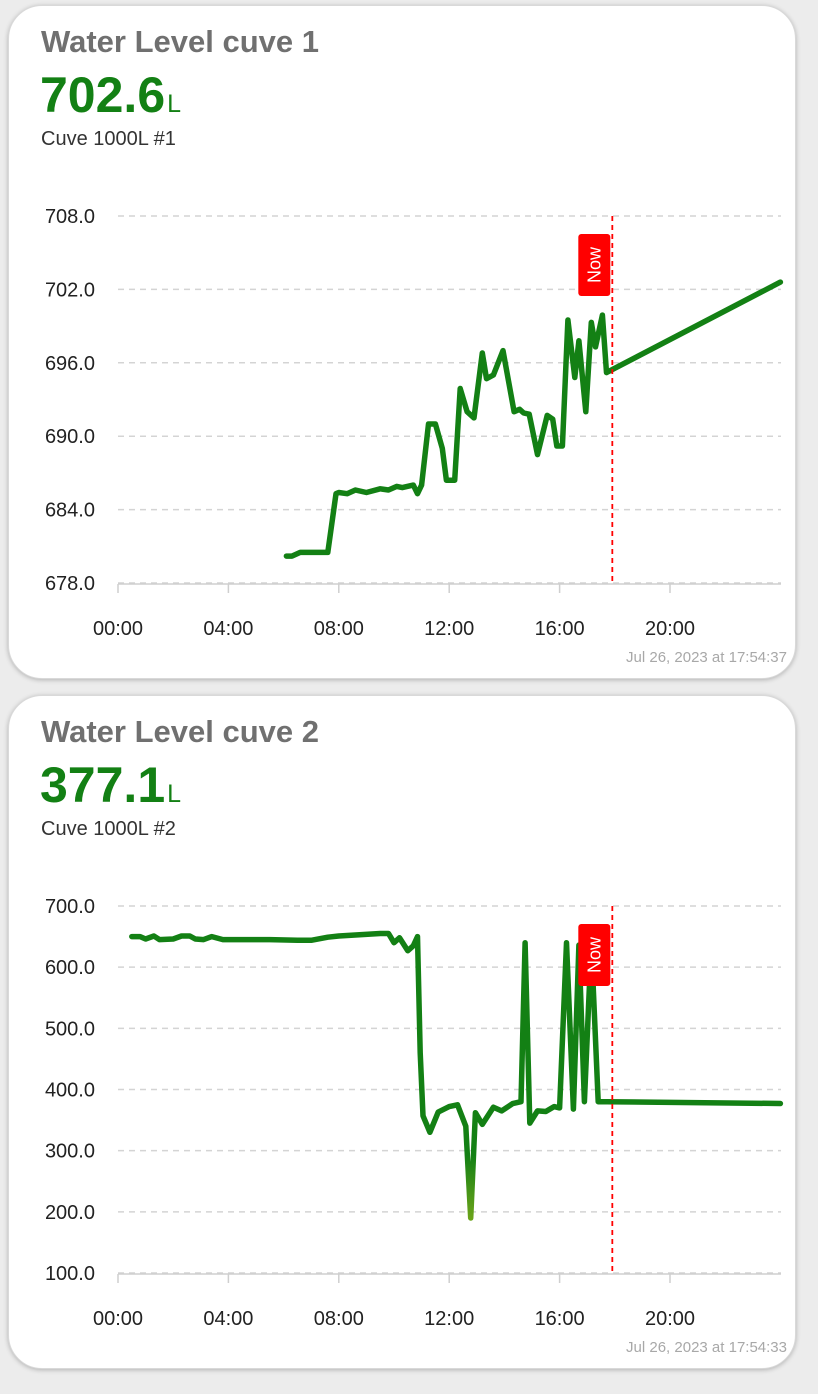  Describe the element at coordinates (70, 584) in the screenshot. I see `y-tick-label: 678.0` at that location.